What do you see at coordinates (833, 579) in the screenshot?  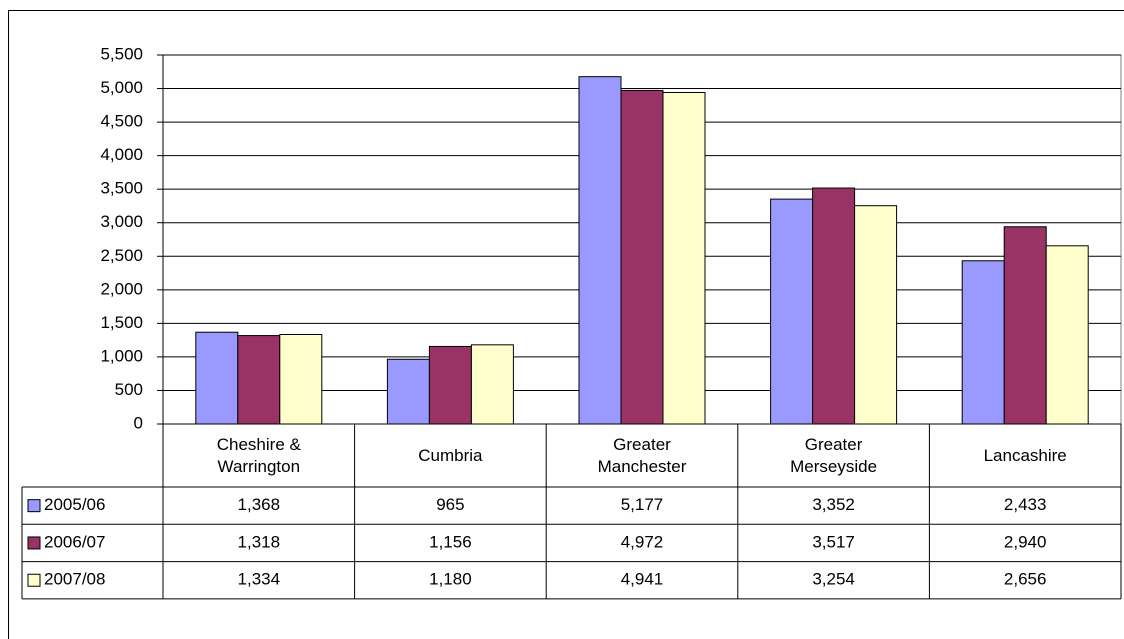 I see `table-value: 3,254` at bounding box center [833, 579].